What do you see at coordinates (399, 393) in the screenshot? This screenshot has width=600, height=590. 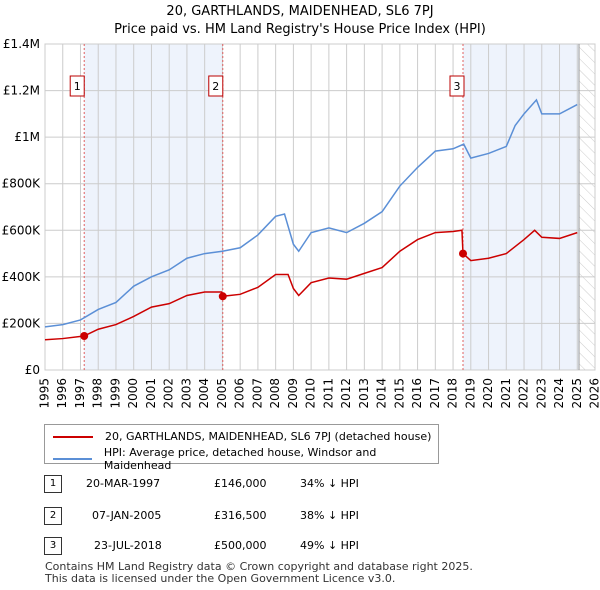 I see `x-tick-label: 2015` at bounding box center [399, 393].